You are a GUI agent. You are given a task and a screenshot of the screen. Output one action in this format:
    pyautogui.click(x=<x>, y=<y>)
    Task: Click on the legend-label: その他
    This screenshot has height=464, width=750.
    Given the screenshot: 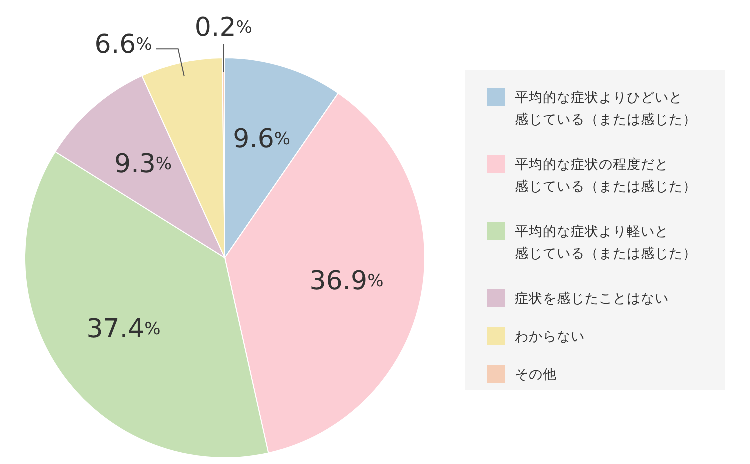 What is the action you would take?
    pyautogui.click(x=536, y=375)
    